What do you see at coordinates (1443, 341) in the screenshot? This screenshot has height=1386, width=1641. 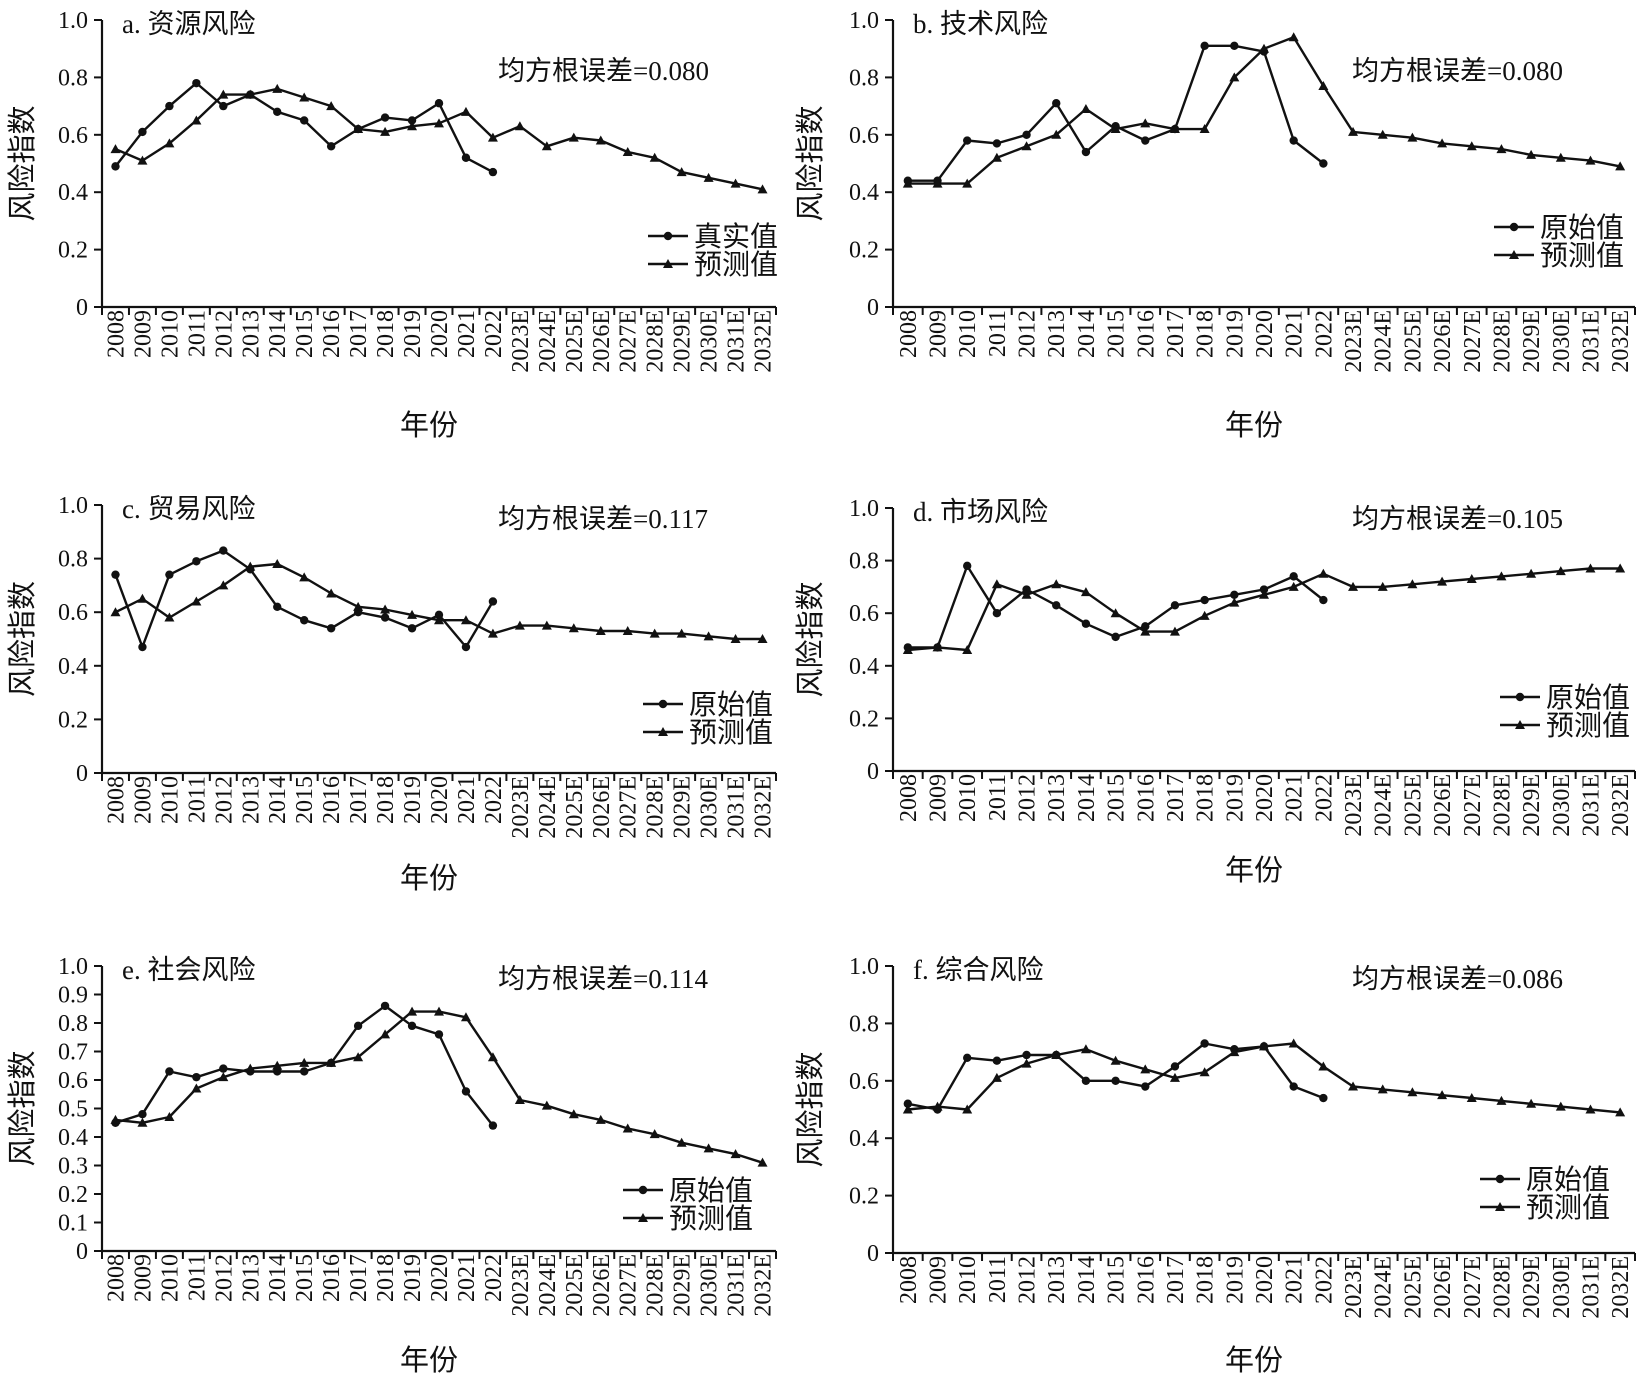 I see `x-tick-label: 2026E` at bounding box center [1443, 341].